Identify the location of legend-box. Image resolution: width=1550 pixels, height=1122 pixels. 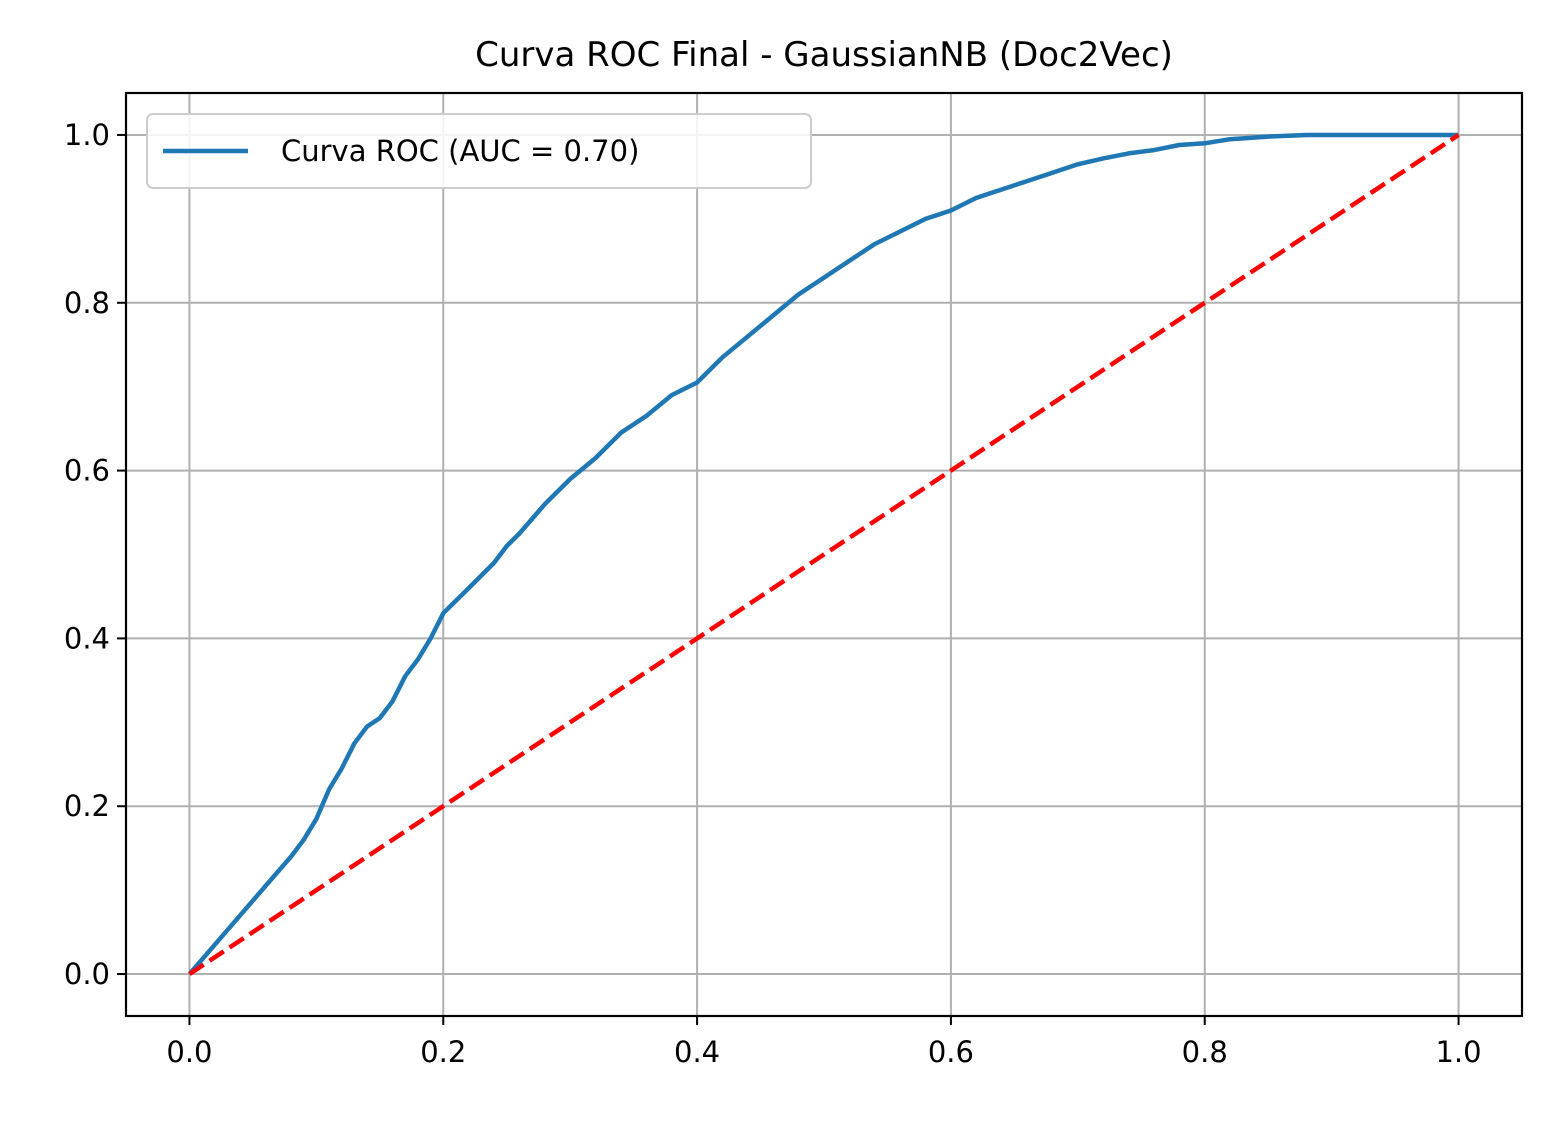
(479, 151).